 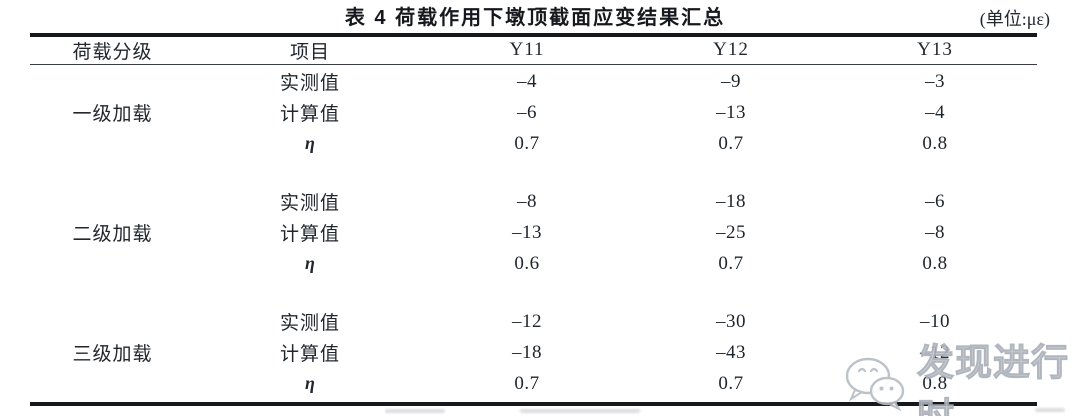 What do you see at coordinates (527, 263) in the screenshot?
I see `value-cell: 0.6` at bounding box center [527, 263].